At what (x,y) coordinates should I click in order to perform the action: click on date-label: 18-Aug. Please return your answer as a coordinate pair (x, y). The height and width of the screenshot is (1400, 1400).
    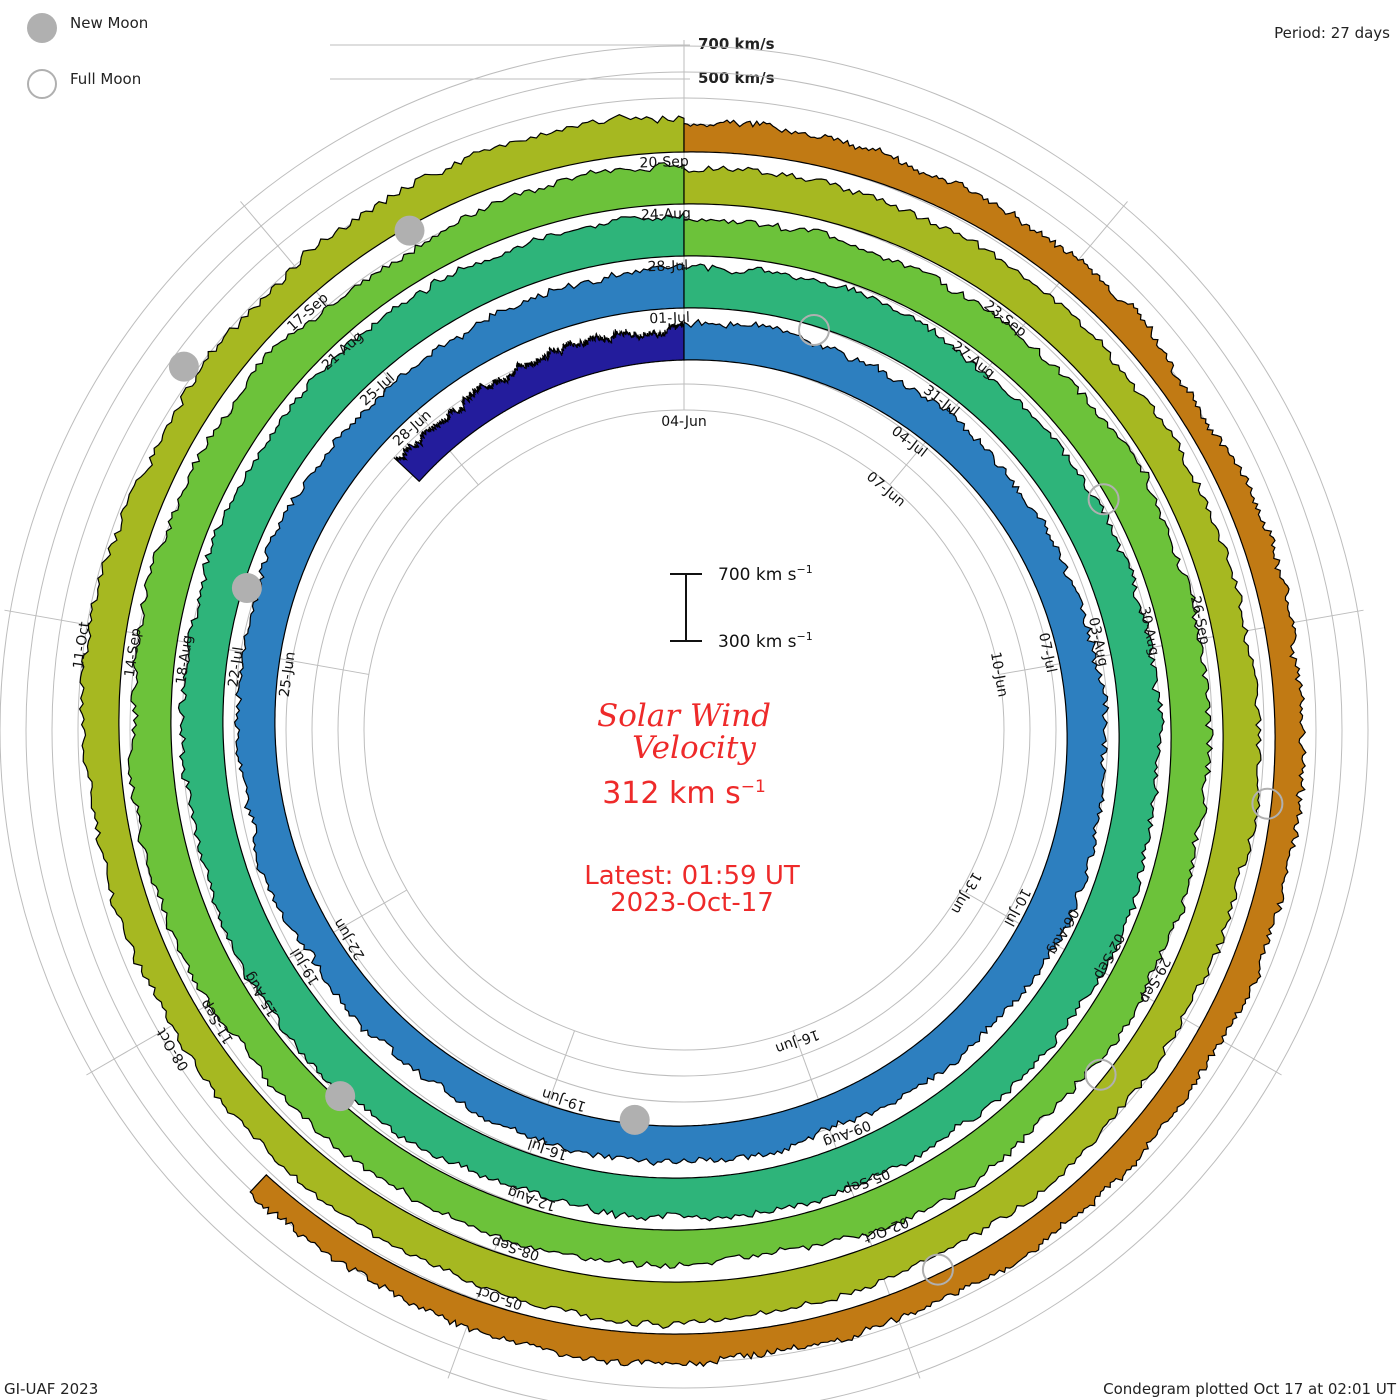
    Looking at the image, I should click on (184, 660).